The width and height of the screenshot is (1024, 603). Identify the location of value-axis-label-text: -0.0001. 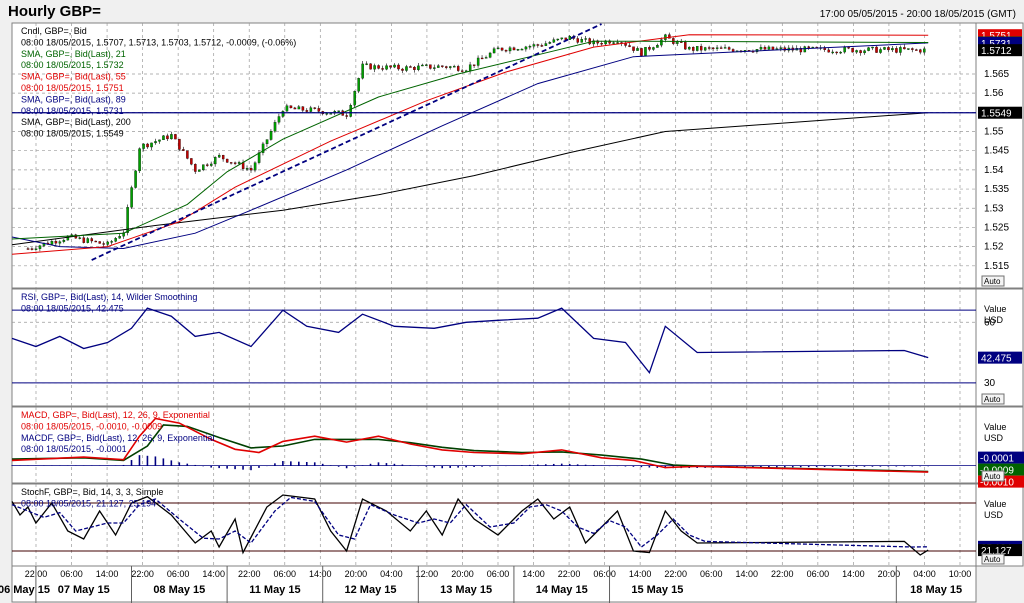
(997, 459).